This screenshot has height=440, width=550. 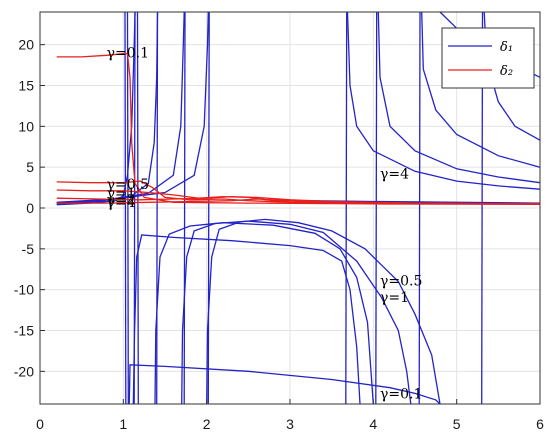 I want to click on legend-label: δ₂, so click(x=506, y=71).